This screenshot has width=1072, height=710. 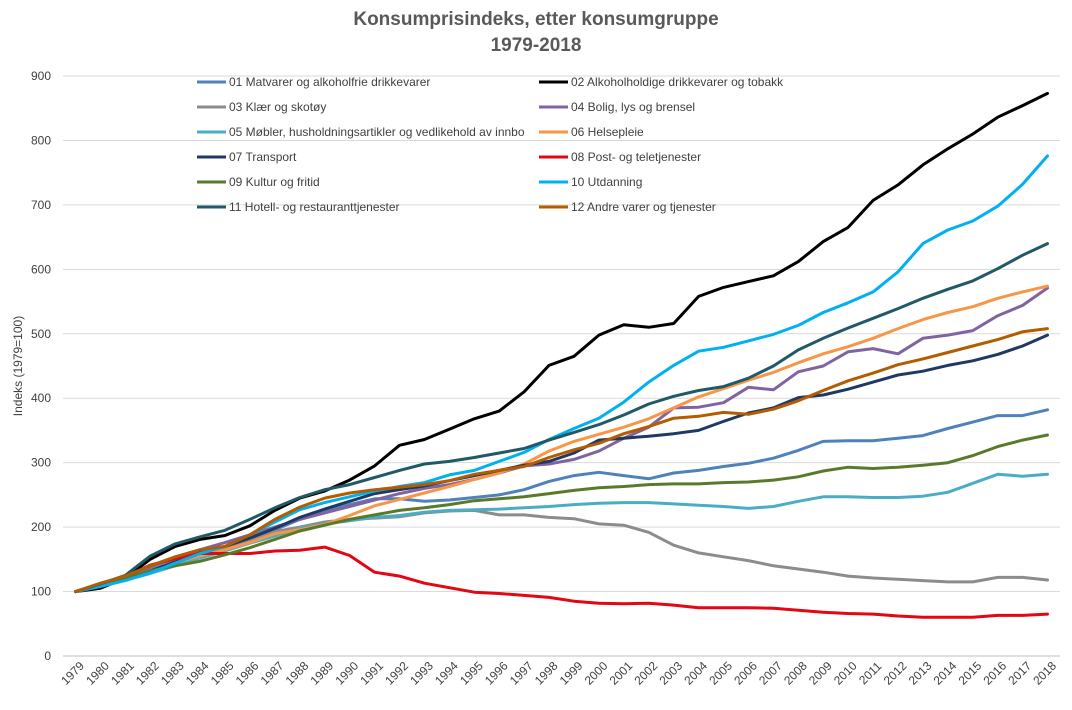 What do you see at coordinates (606, 182) in the screenshot?
I see `legend-item-label: 10 Utdanning` at bounding box center [606, 182].